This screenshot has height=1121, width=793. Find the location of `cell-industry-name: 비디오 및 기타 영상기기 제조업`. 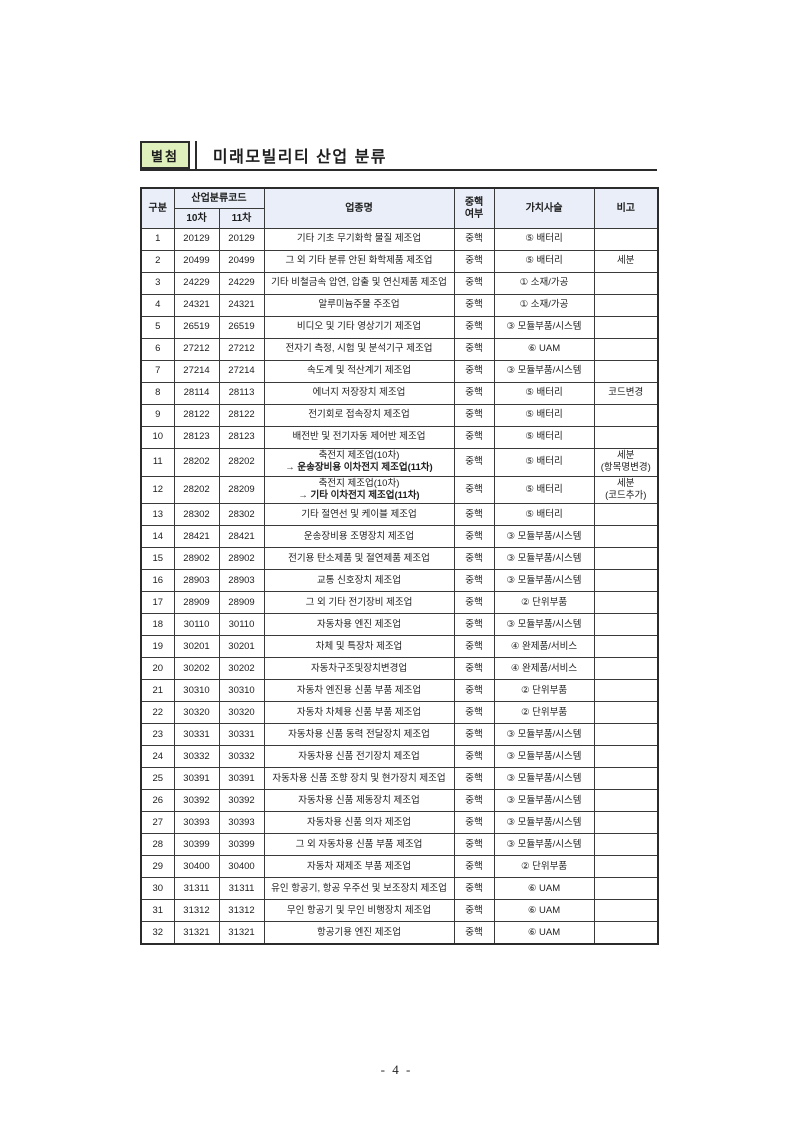

cell-industry-name: 비디오 및 기타 영상기기 제조업 is located at coordinates (359, 327).